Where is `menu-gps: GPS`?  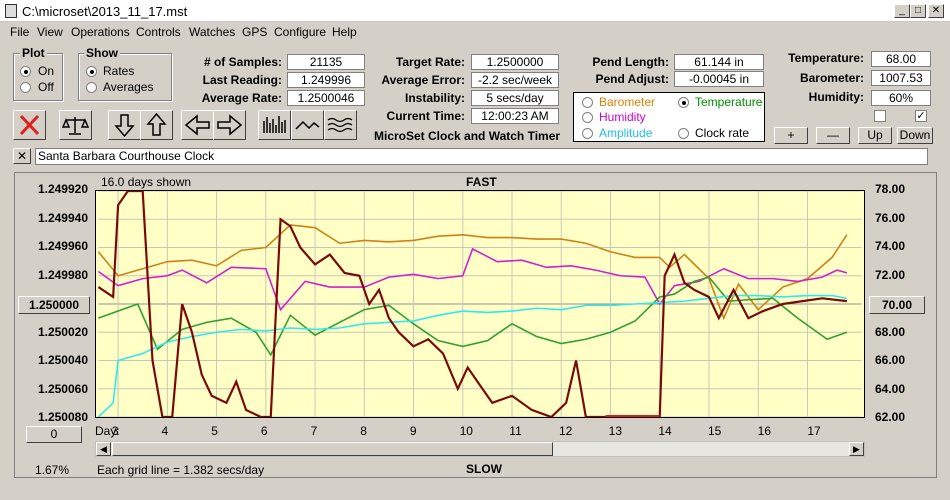
menu-gps: GPS is located at coordinates (255, 32).